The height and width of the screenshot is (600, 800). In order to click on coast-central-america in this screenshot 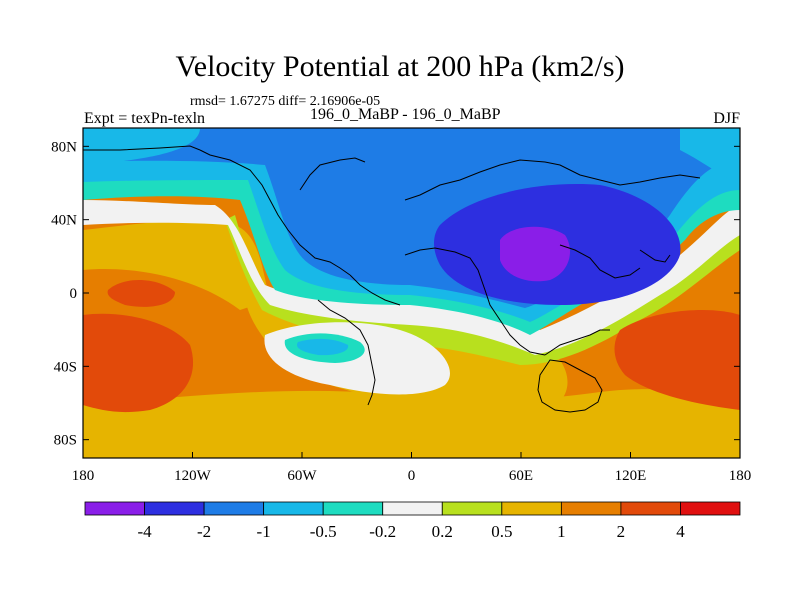, I will do `click(375, 290)`.